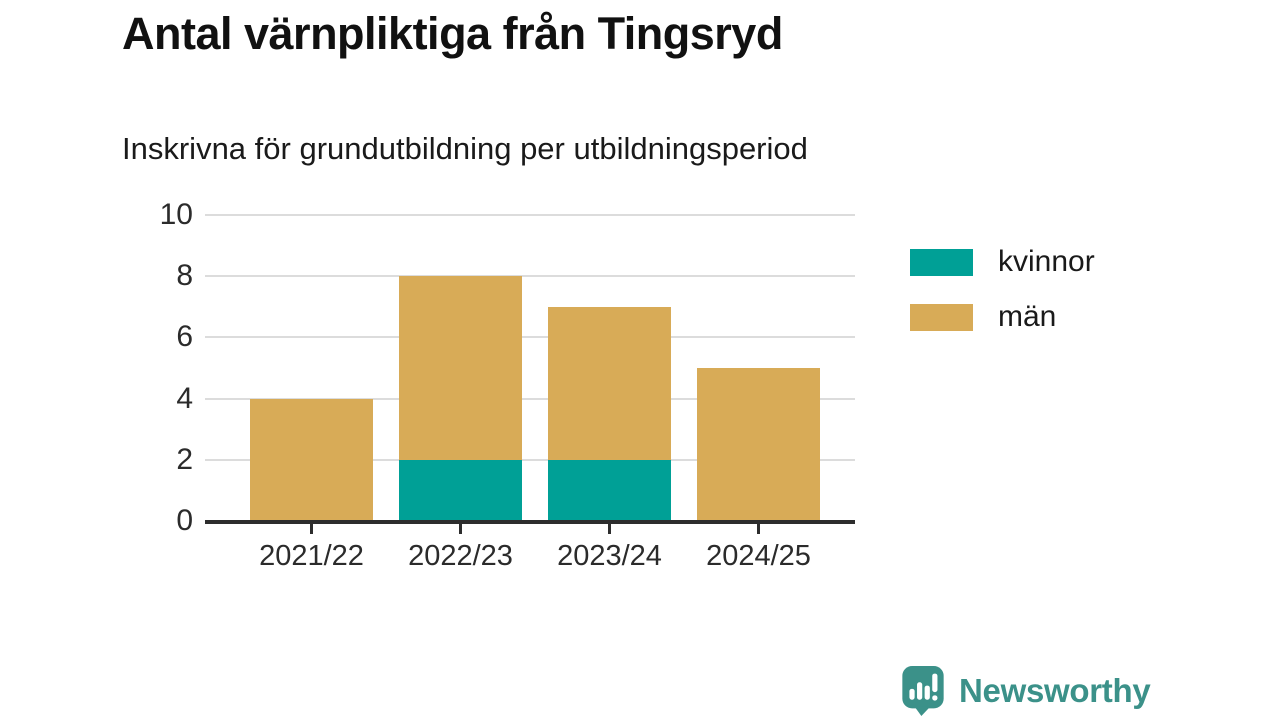 The width and height of the screenshot is (1280, 720). Describe the element at coordinates (609, 383) in the screenshot. I see `bar-segment-män-2023/24` at that location.